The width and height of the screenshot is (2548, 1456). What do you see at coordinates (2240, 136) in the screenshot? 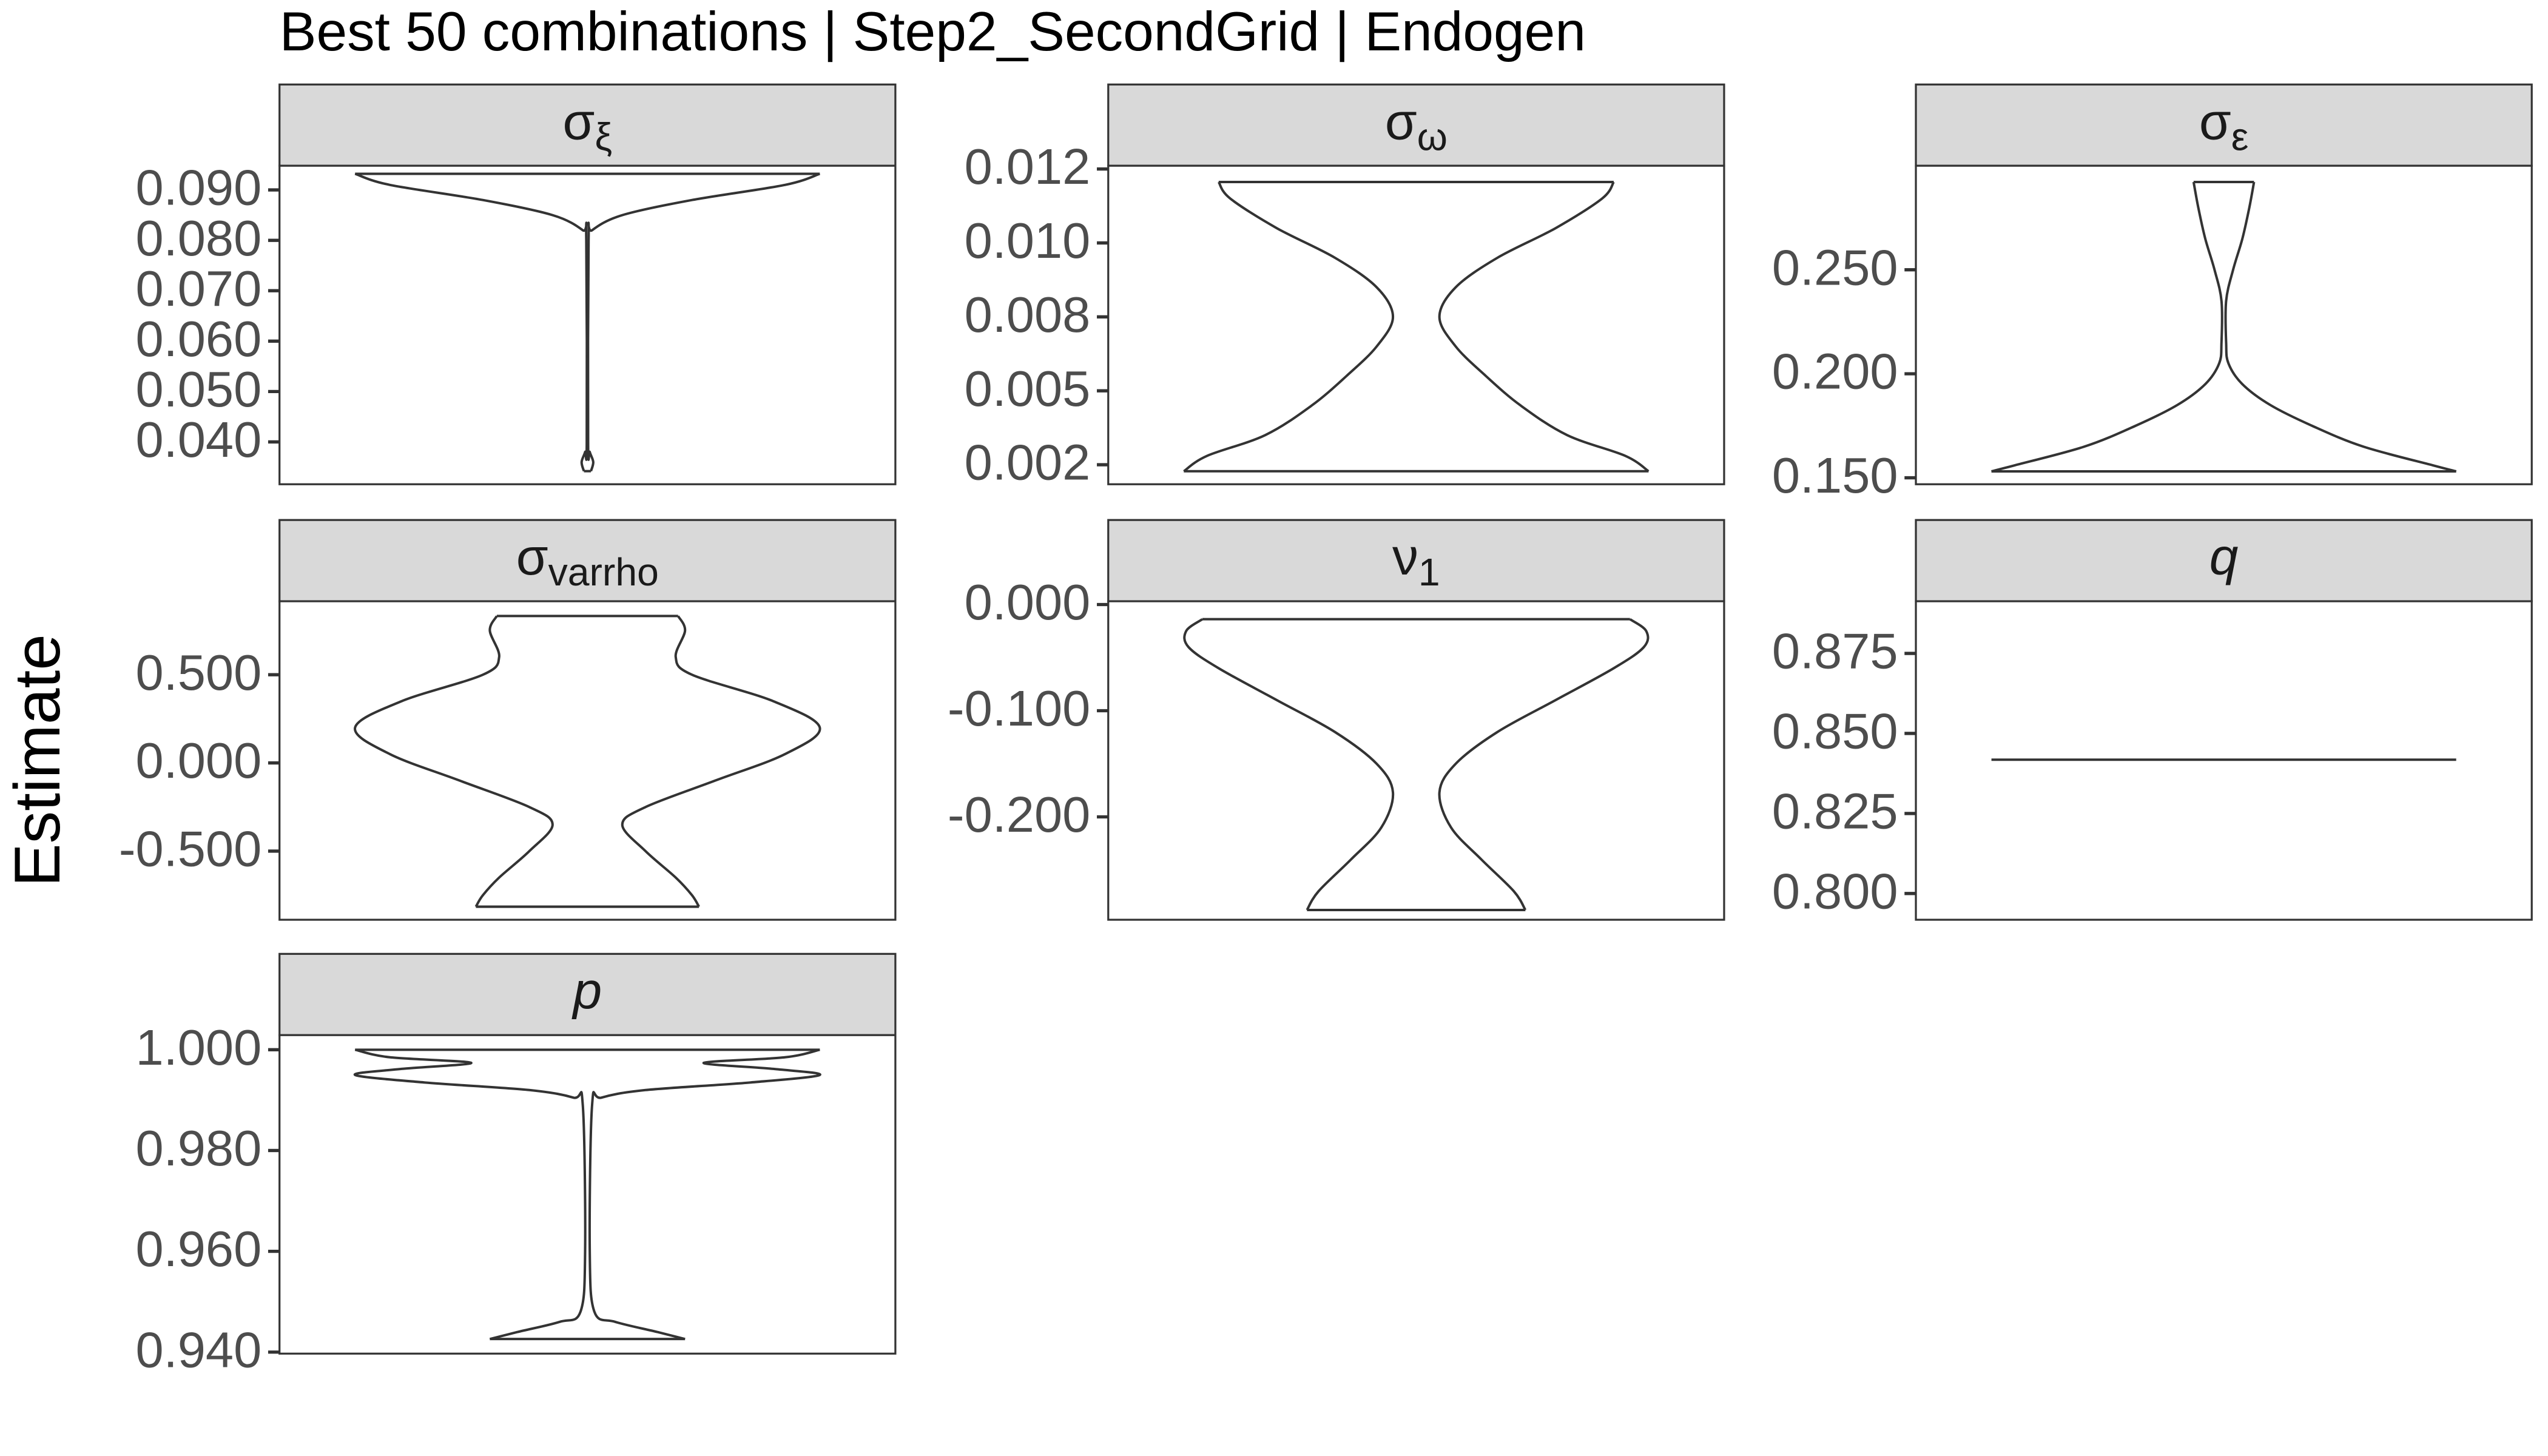
I see `strip-label-sub: ε` at bounding box center [2240, 136].